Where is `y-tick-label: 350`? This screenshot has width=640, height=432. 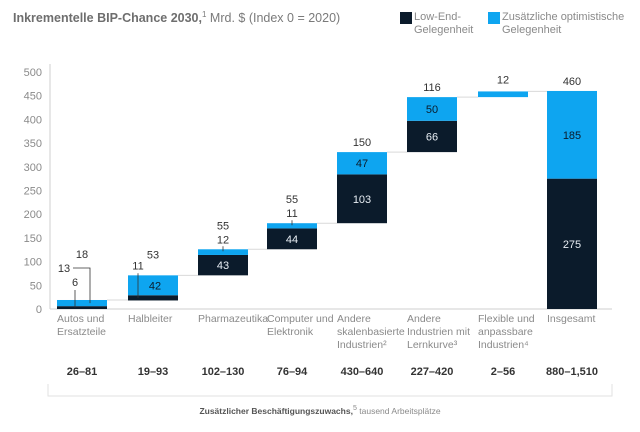 y-tick-label: 350 is located at coordinates (33, 144).